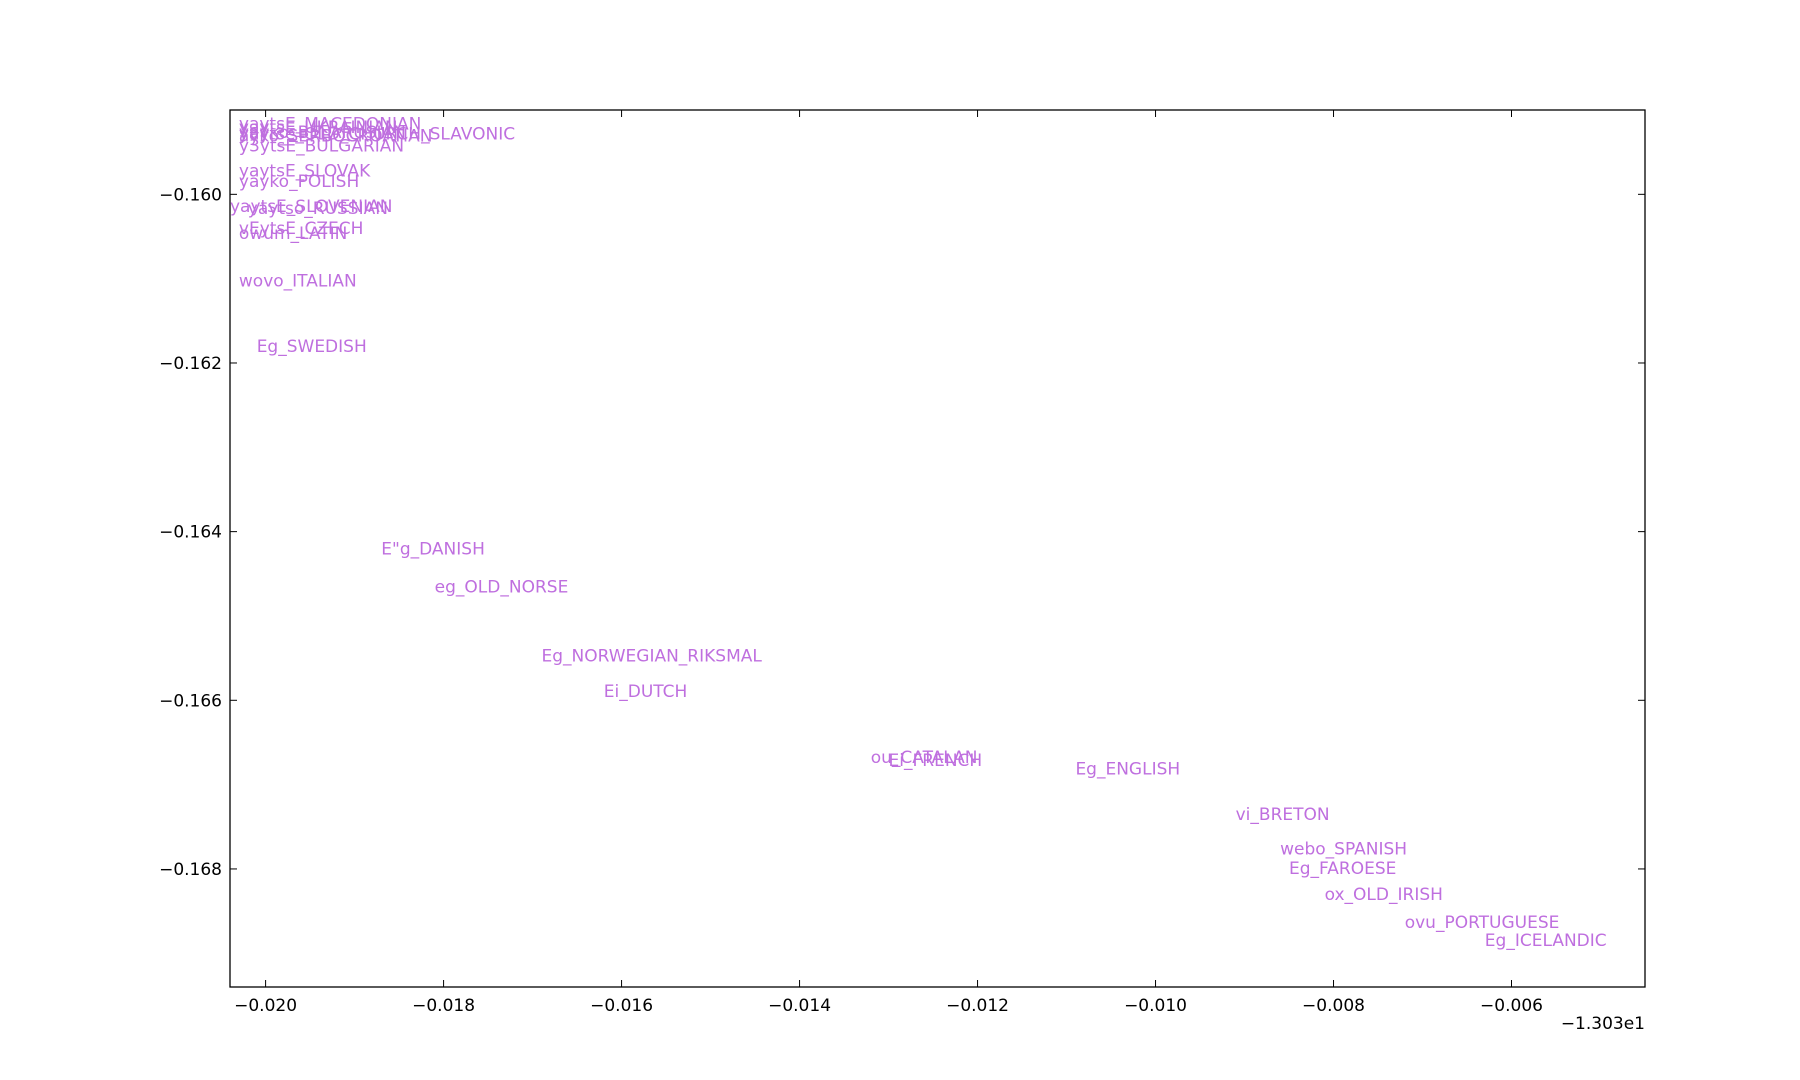  I want to click on point-label: Eg_NORWEGIAN_RIKSMAL, so click(651, 657).